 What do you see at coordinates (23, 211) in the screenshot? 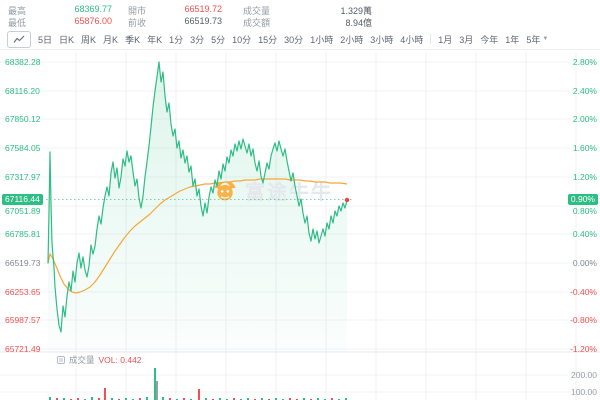
I see `price-axis-label: 67051.89` at bounding box center [23, 211].